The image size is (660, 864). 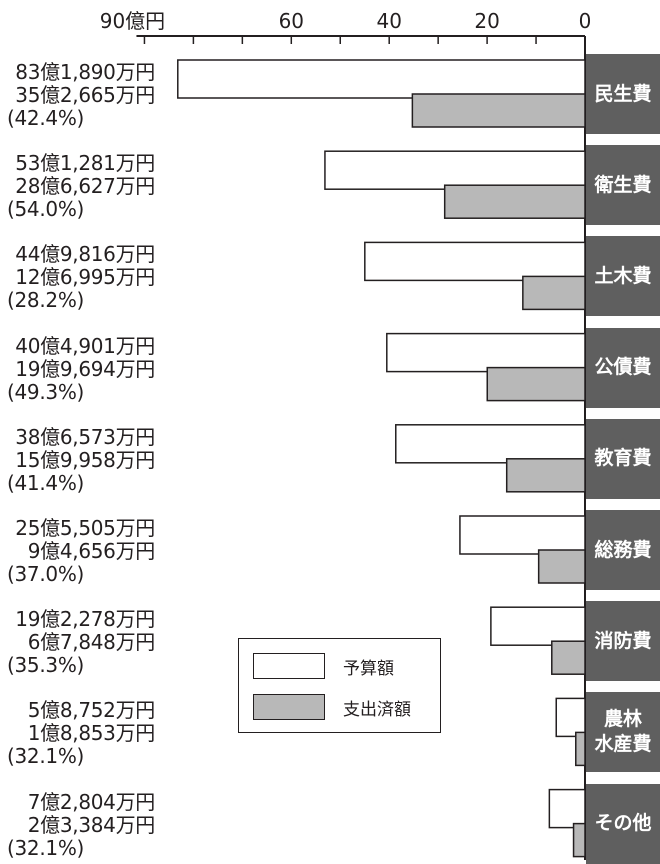 I want to click on category-values: 7億2,804万円 2億3,384万円 (32.1%), so click(x=81, y=824).